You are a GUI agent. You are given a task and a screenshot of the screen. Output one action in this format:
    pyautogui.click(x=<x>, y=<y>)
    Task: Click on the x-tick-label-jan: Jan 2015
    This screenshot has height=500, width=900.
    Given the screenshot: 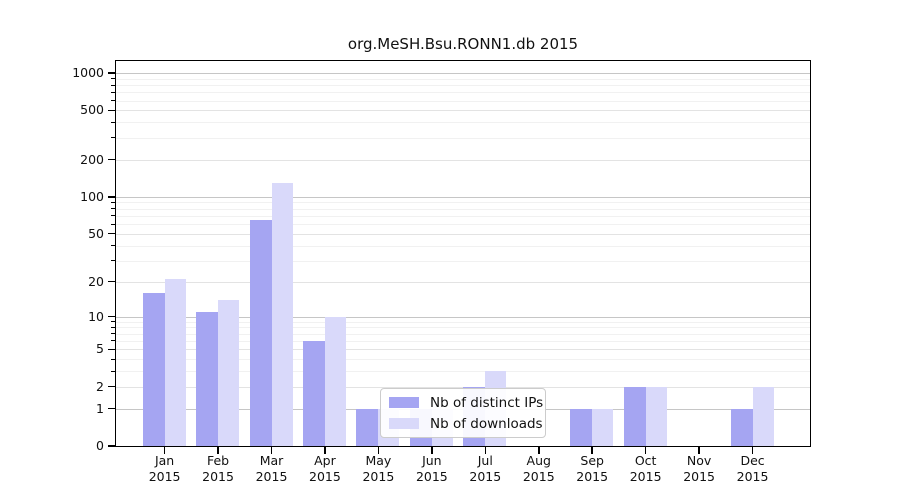 What is the action you would take?
    pyautogui.click(x=165, y=469)
    